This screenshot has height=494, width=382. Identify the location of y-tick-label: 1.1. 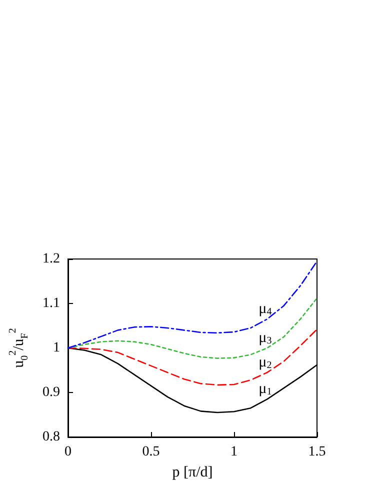
(51, 303).